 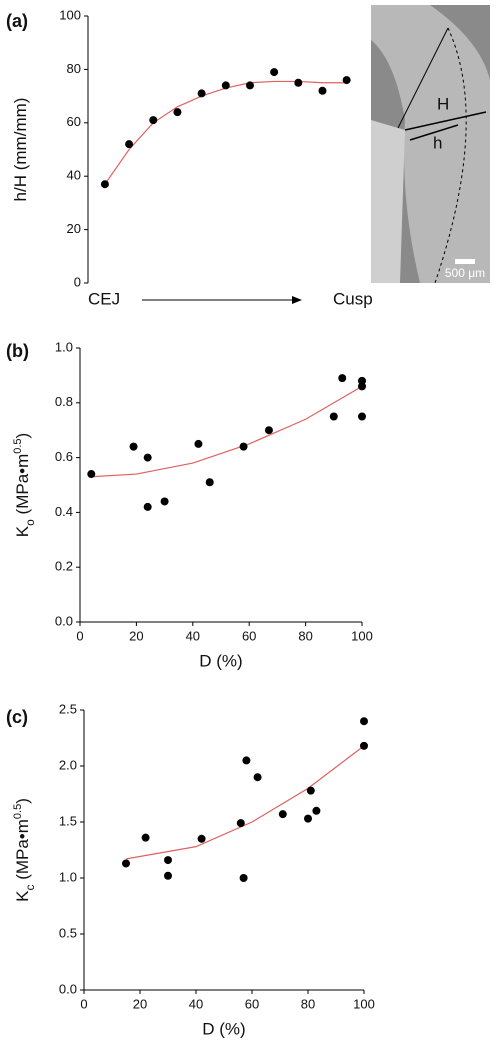 I want to click on y-label-part: c, so click(x=30, y=888).